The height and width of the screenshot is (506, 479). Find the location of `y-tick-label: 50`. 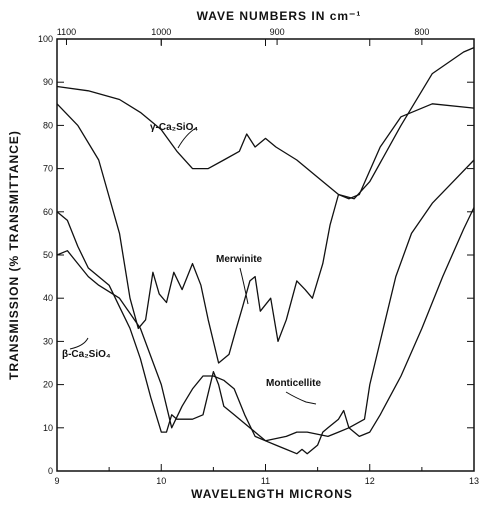

y-tick-label: 50 is located at coordinates (48, 255).